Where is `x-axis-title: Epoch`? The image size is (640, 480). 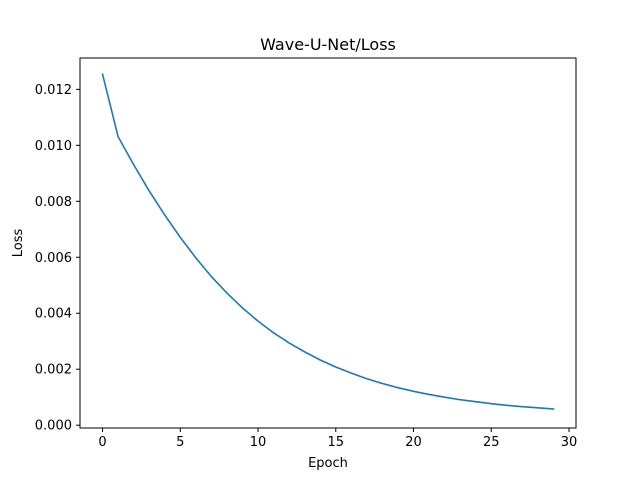 x-axis-title: Epoch is located at coordinates (328, 463).